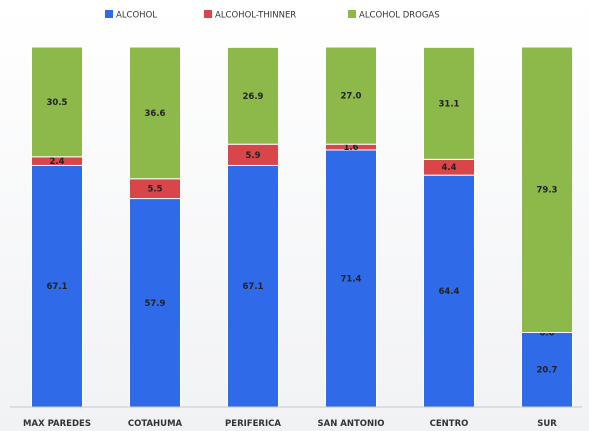  I want to click on bar-segment-alcohol-centro, so click(449, 291).